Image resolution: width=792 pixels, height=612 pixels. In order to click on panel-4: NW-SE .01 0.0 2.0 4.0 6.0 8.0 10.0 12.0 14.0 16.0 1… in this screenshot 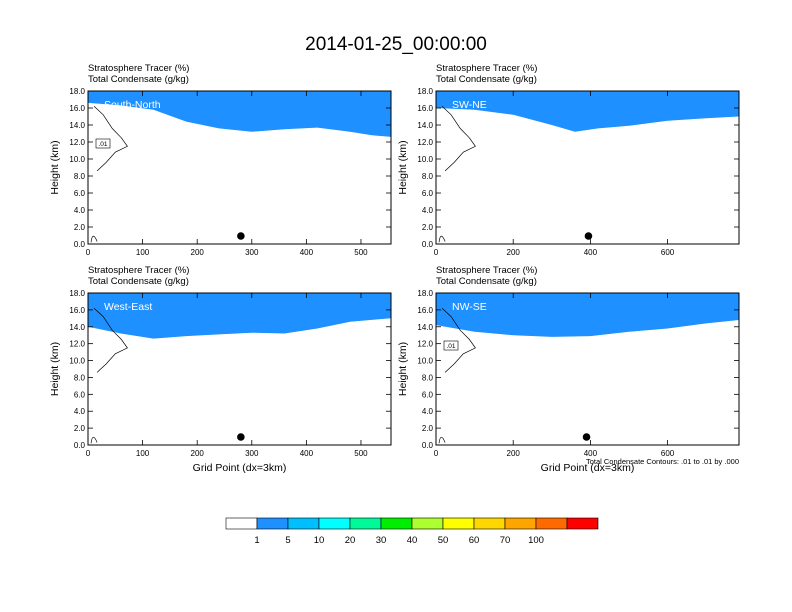, I will do `click(568, 369)`.